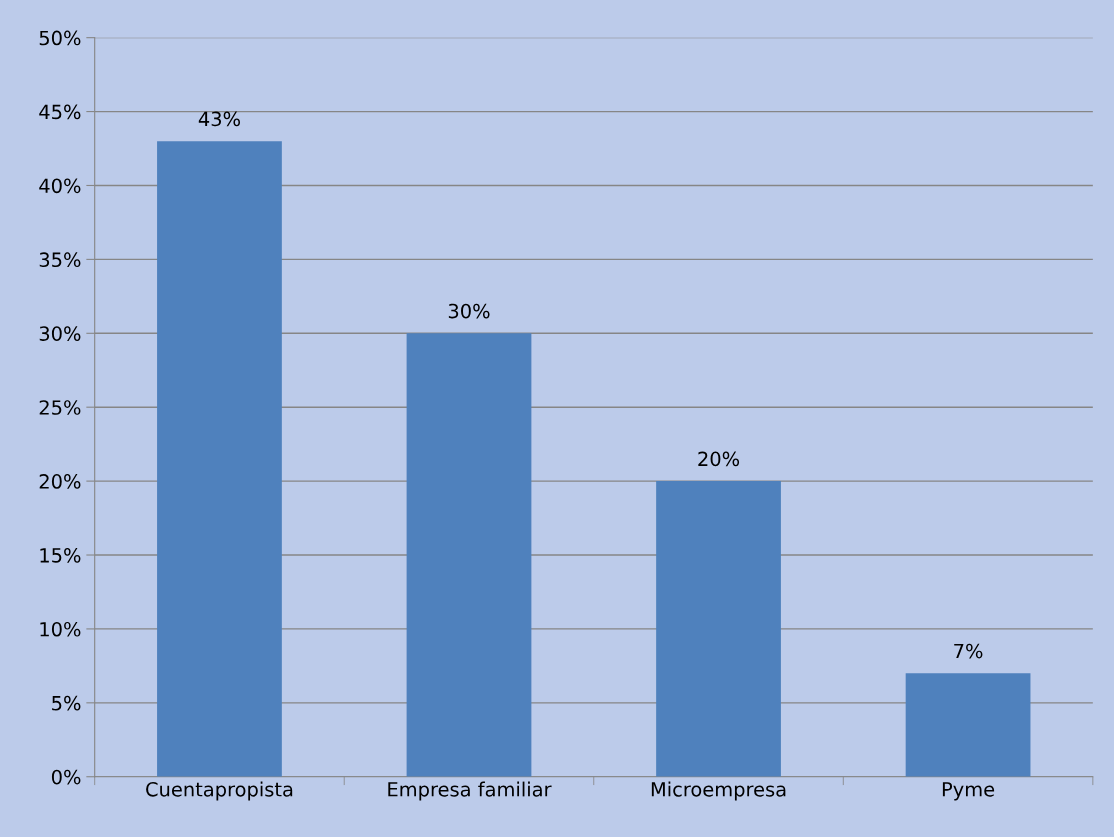 The height and width of the screenshot is (837, 1114). Describe the element at coordinates (968, 791) in the screenshot. I see `x-tick-label: Pyme` at that location.